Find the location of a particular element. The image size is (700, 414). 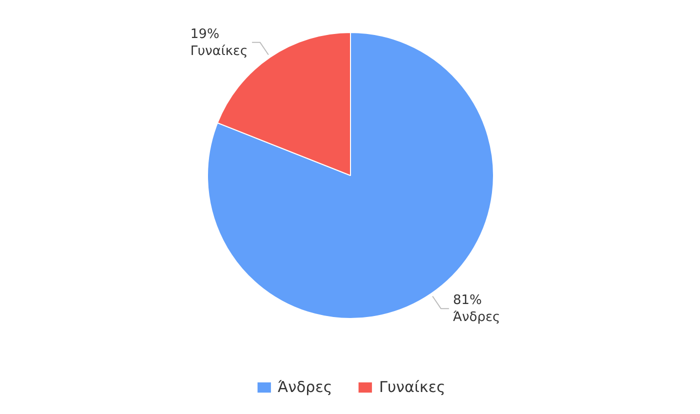

data-label: 81% is located at coordinates (467, 300).